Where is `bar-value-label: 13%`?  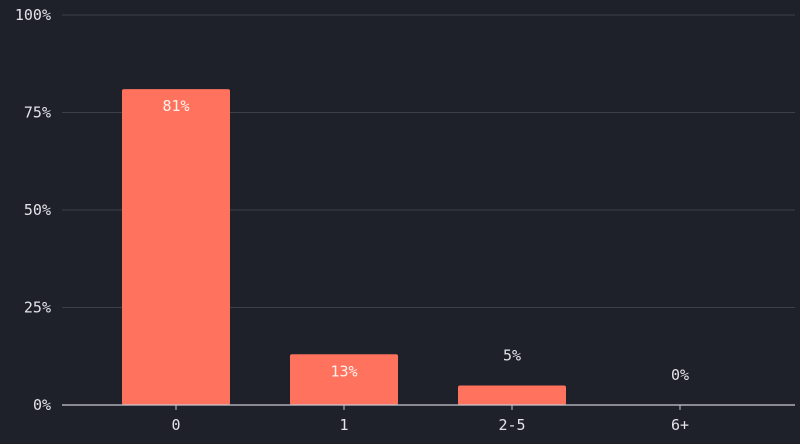 bar-value-label: 13% is located at coordinates (343, 371).